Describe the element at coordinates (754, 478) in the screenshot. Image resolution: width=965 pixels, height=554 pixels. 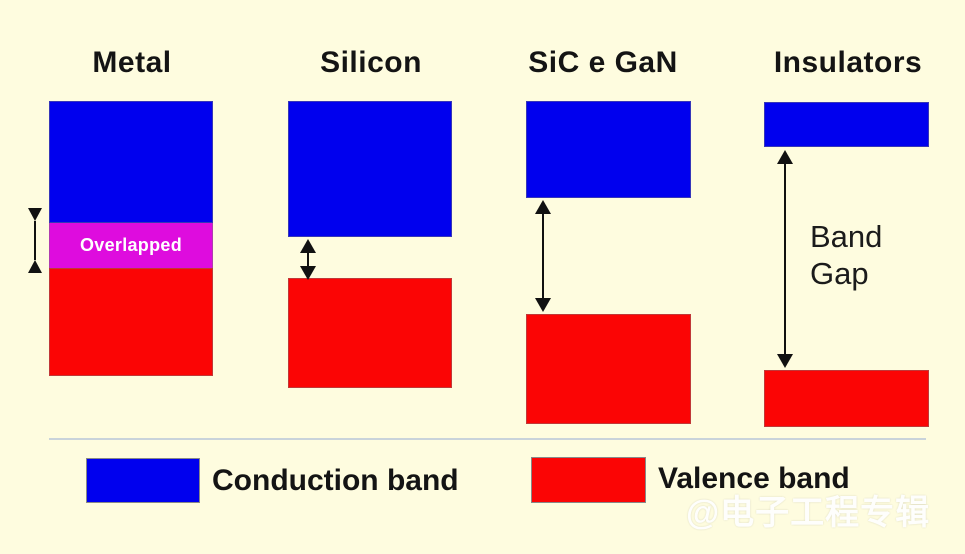
I see `legend-valence-label: Valence band` at that location.